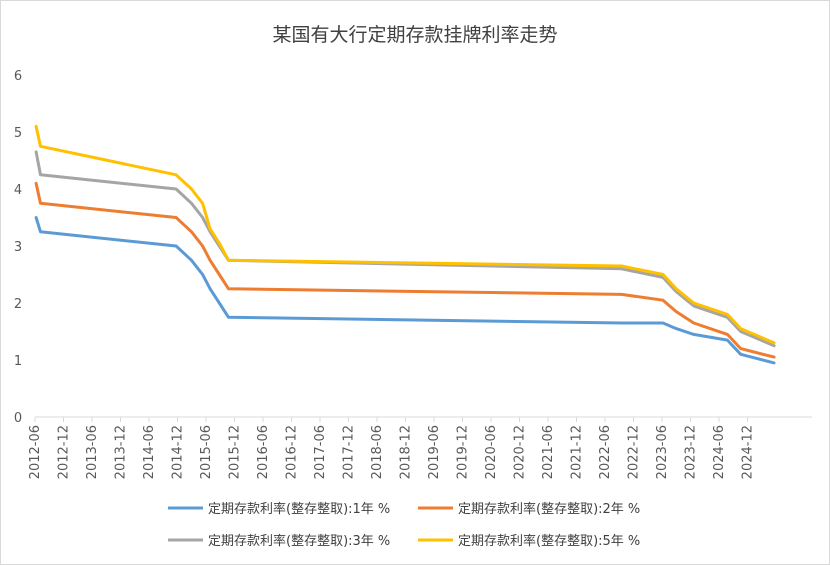 The height and width of the screenshot is (565, 830). I want to click on x-tick-label: 2024-12, so click(748, 452).